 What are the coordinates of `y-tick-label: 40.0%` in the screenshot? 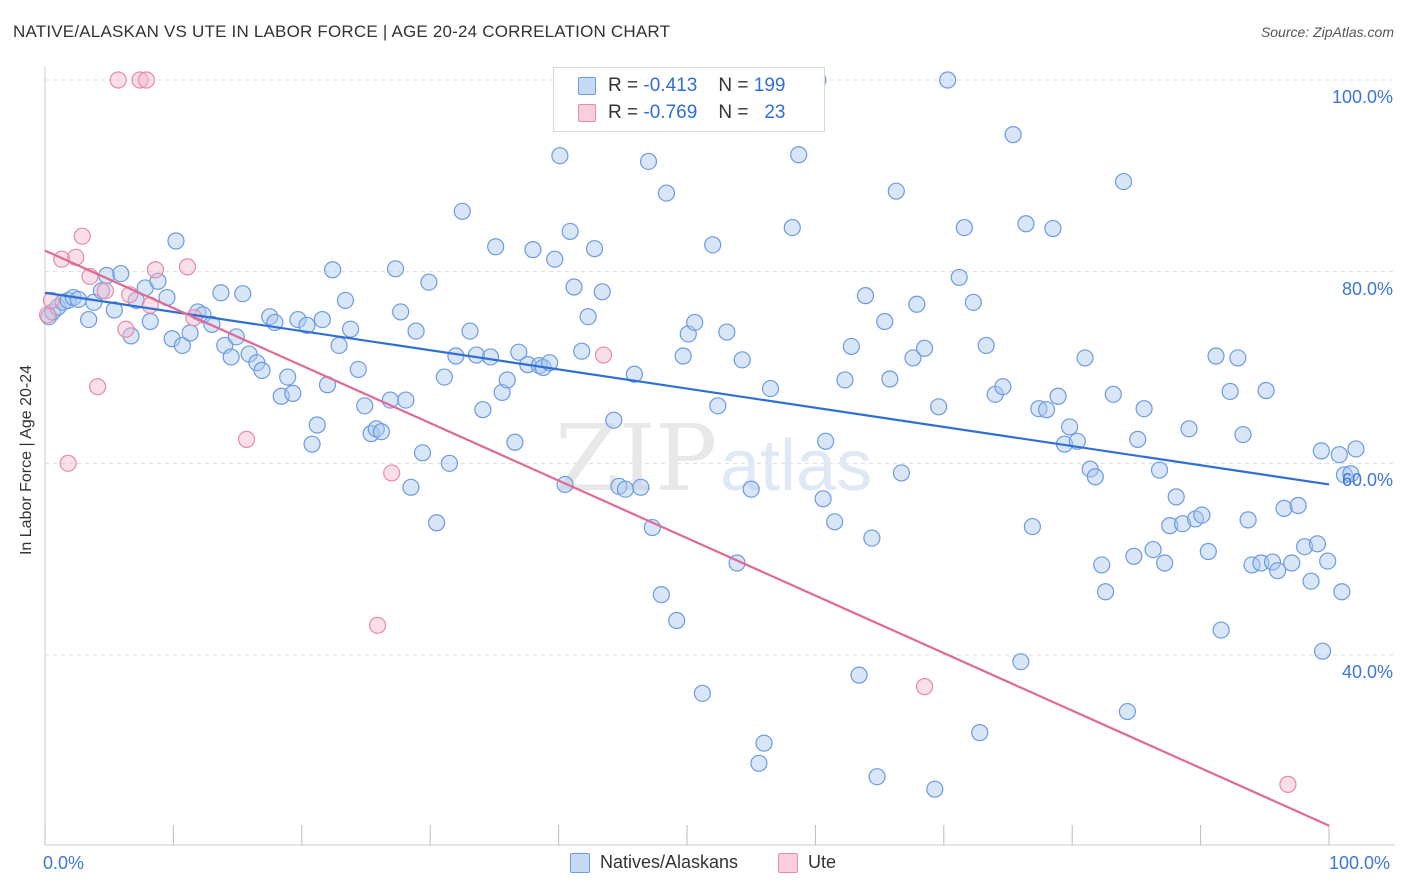 It's located at (1367, 672).